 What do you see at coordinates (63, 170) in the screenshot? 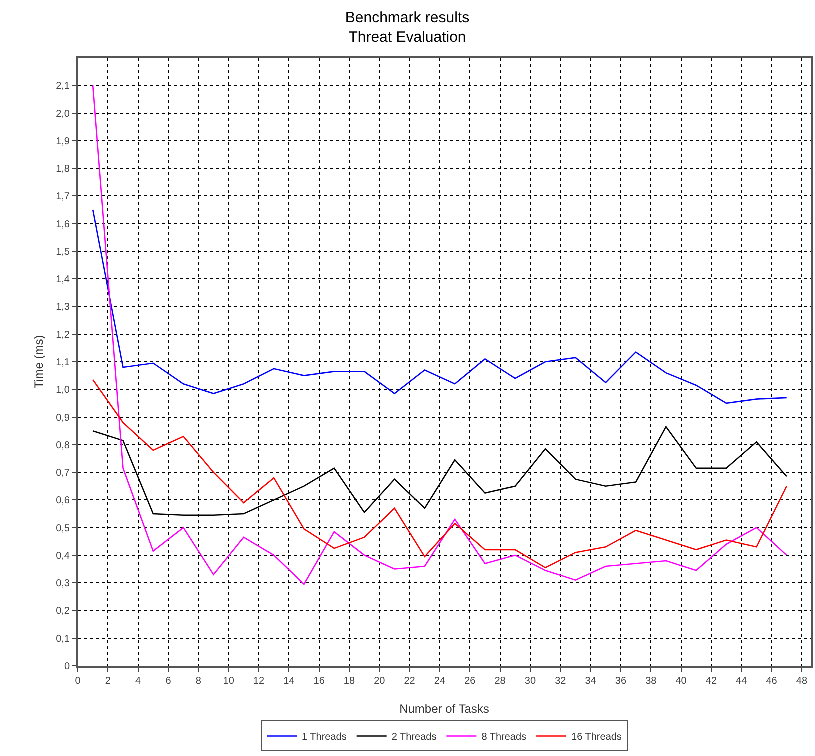
I see `y-tick-label: 1,8` at bounding box center [63, 170].